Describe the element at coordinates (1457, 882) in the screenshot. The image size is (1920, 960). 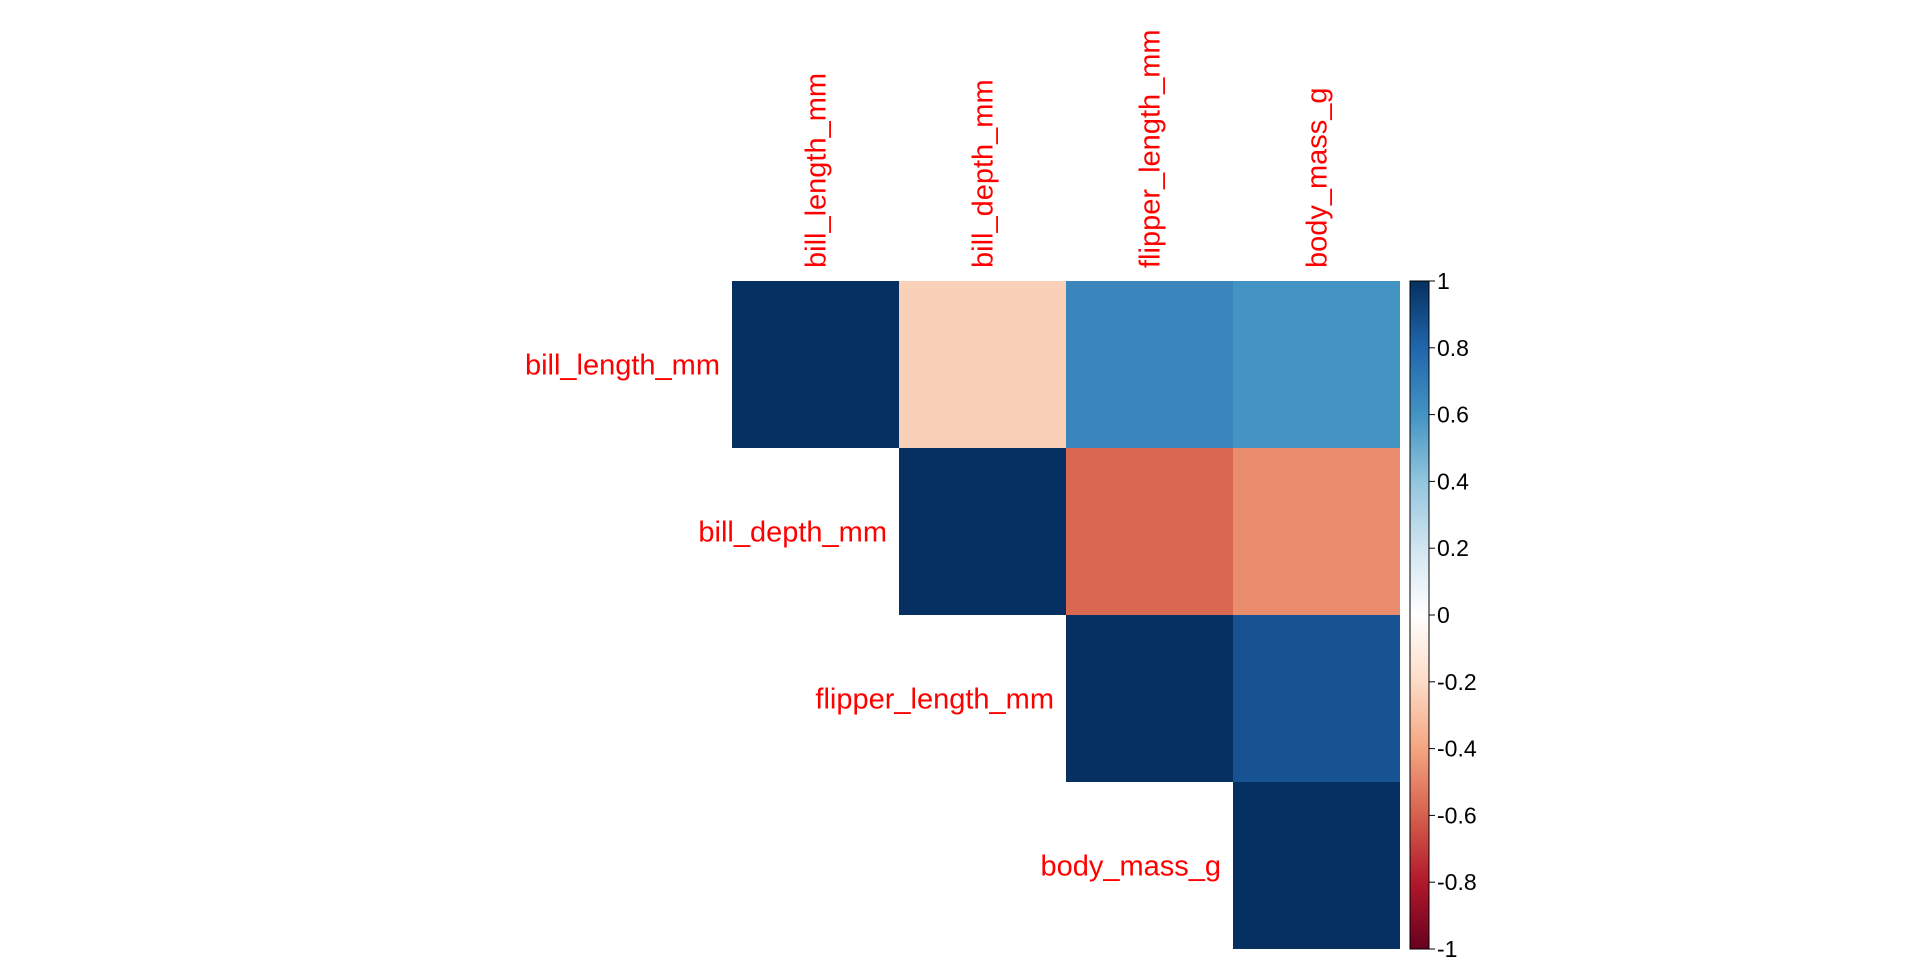
I see `colorbar-tick-label: -0.8` at that location.